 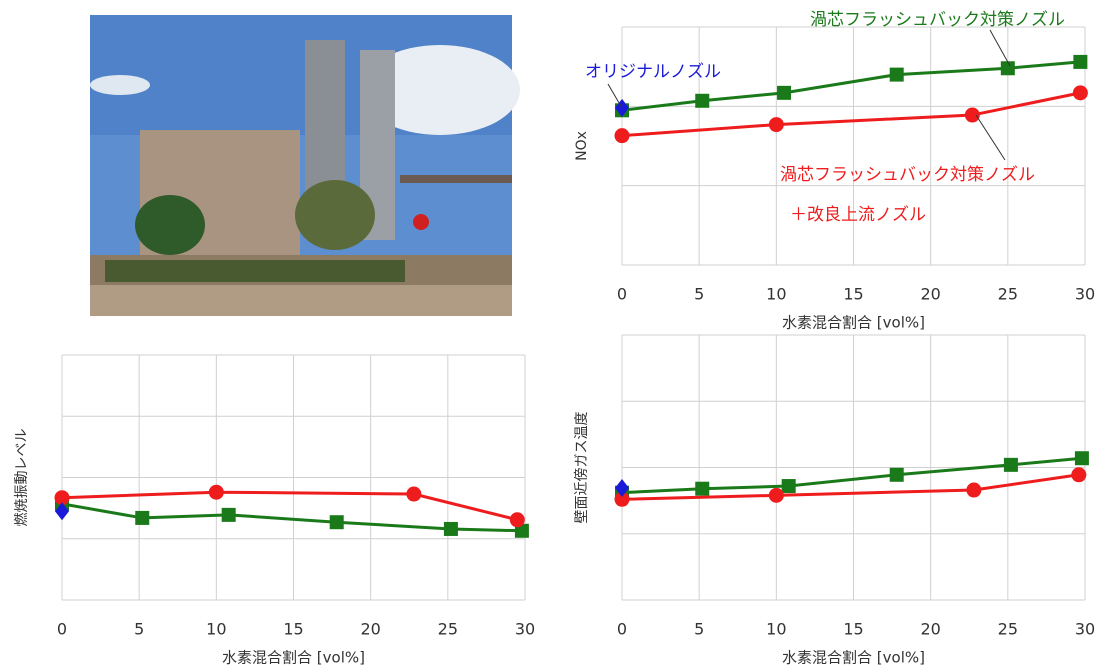 What do you see at coordinates (582, 146) in the screenshot?
I see `y-axis-label: NOx` at bounding box center [582, 146].